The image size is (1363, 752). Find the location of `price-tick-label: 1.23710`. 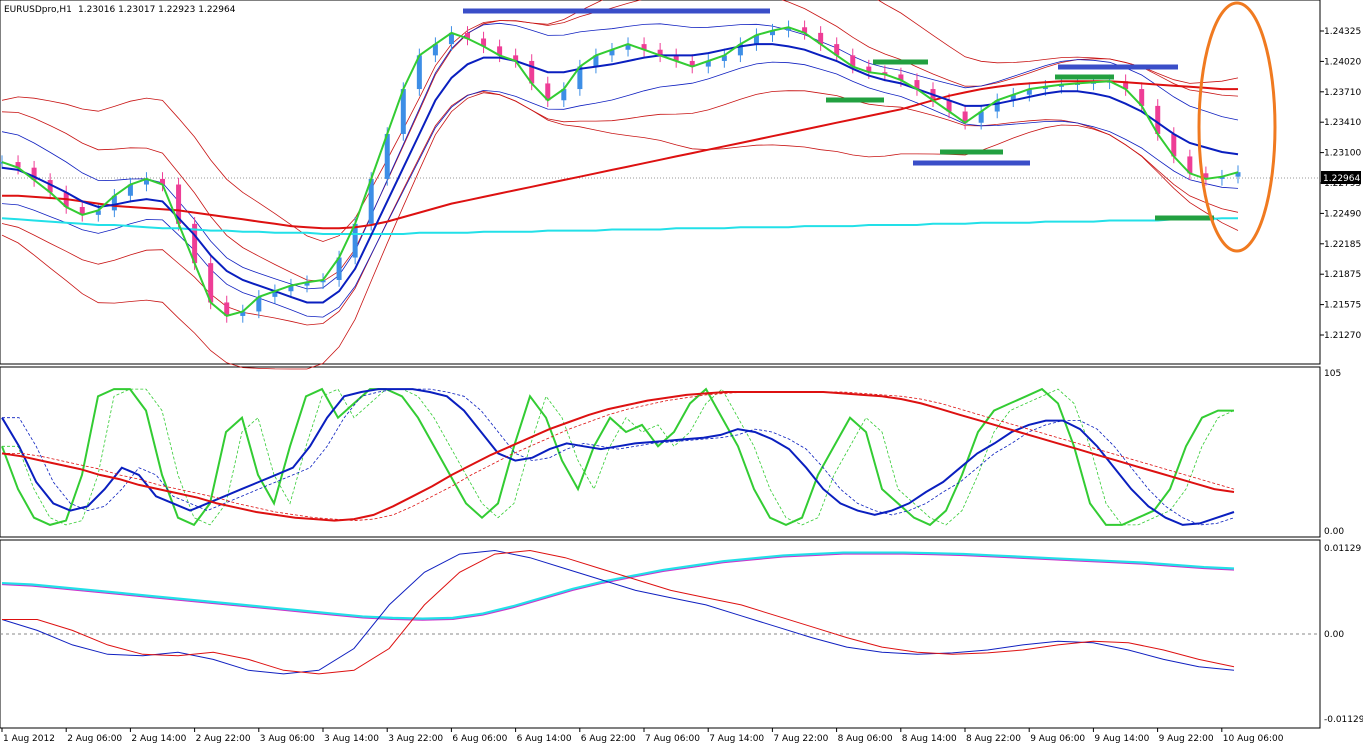

price-tick-label: 1.23710 is located at coordinates (1342, 93).